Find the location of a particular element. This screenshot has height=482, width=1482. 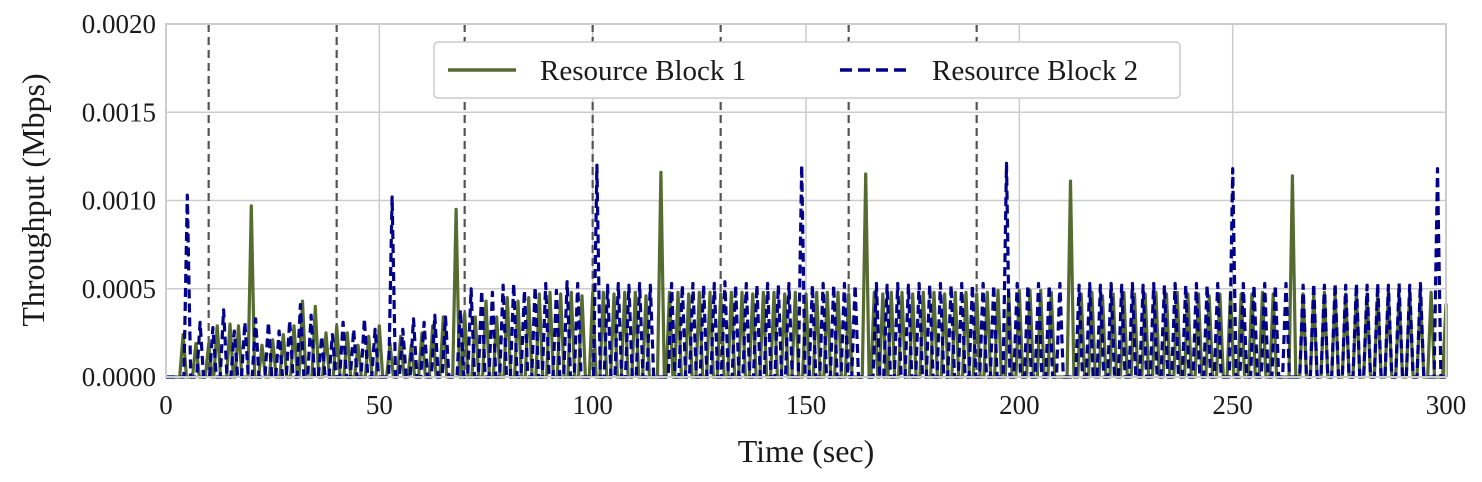

legend: Resource Block 1 Resource Block 2 is located at coordinates (807, 70).